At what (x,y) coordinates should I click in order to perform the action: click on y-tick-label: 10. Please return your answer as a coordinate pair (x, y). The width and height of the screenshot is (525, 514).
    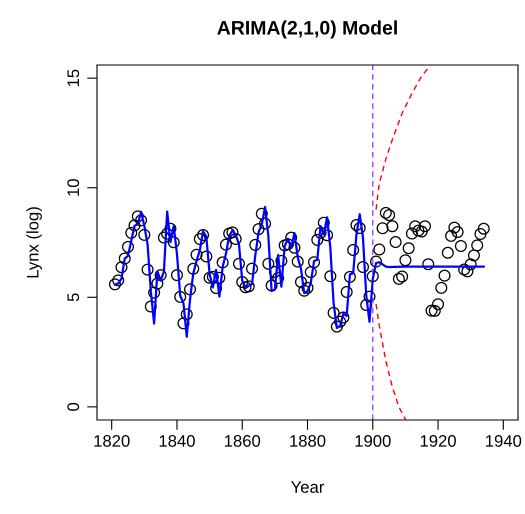
    Looking at the image, I should click on (73, 187).